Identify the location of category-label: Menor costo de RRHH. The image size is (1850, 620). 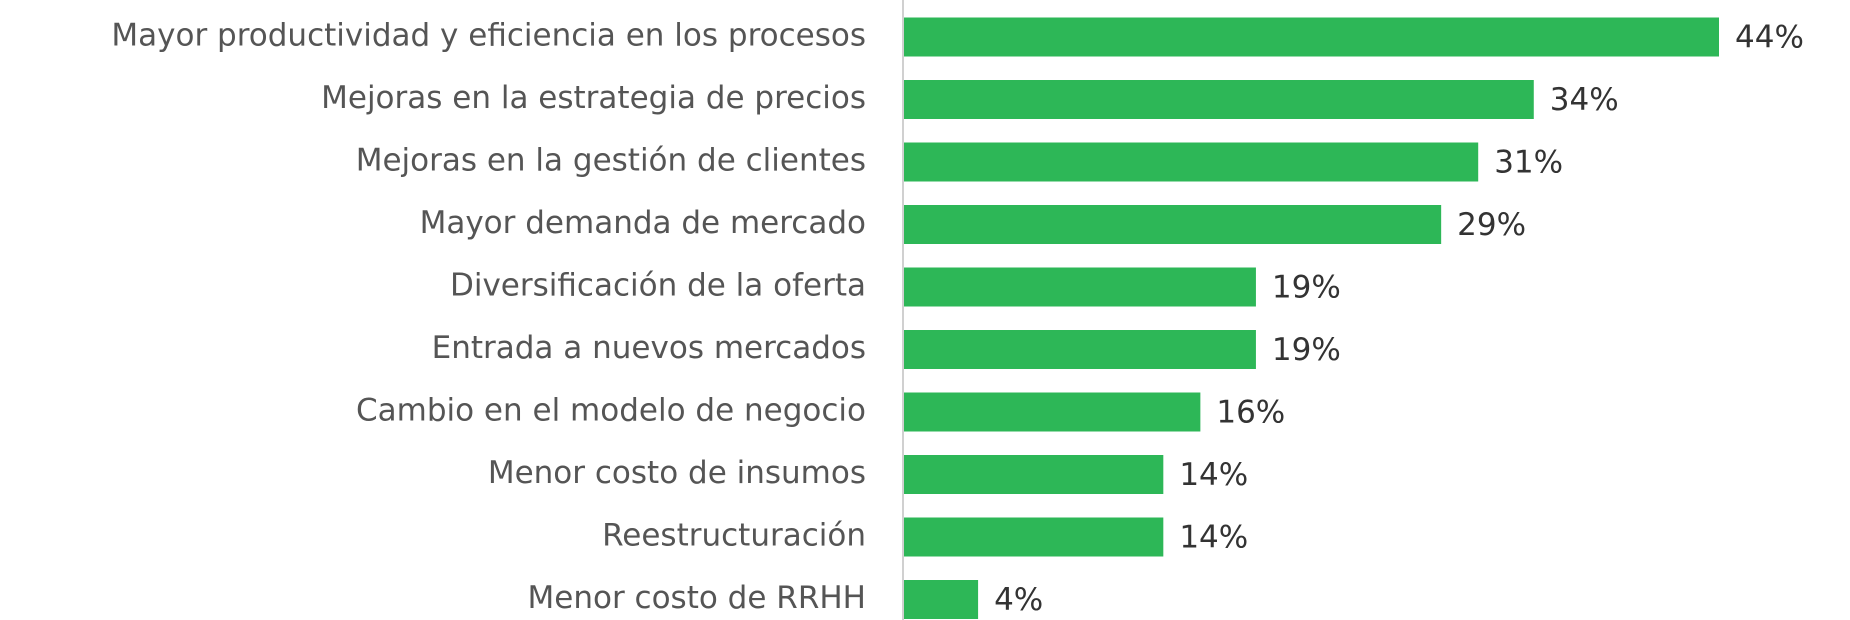
(697, 598).